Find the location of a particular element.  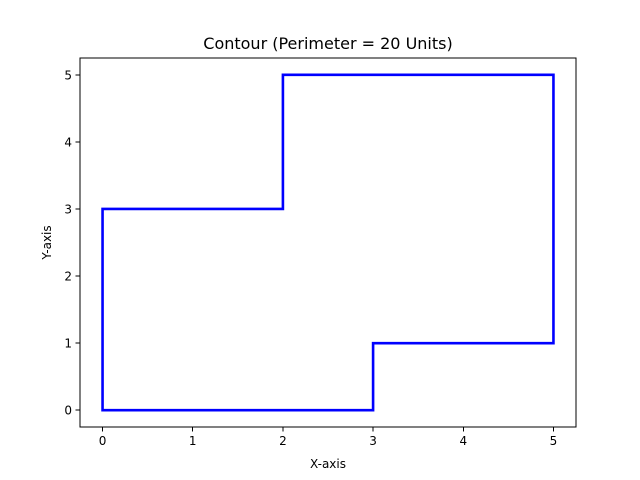

x-tick-label: 5 is located at coordinates (554, 441).